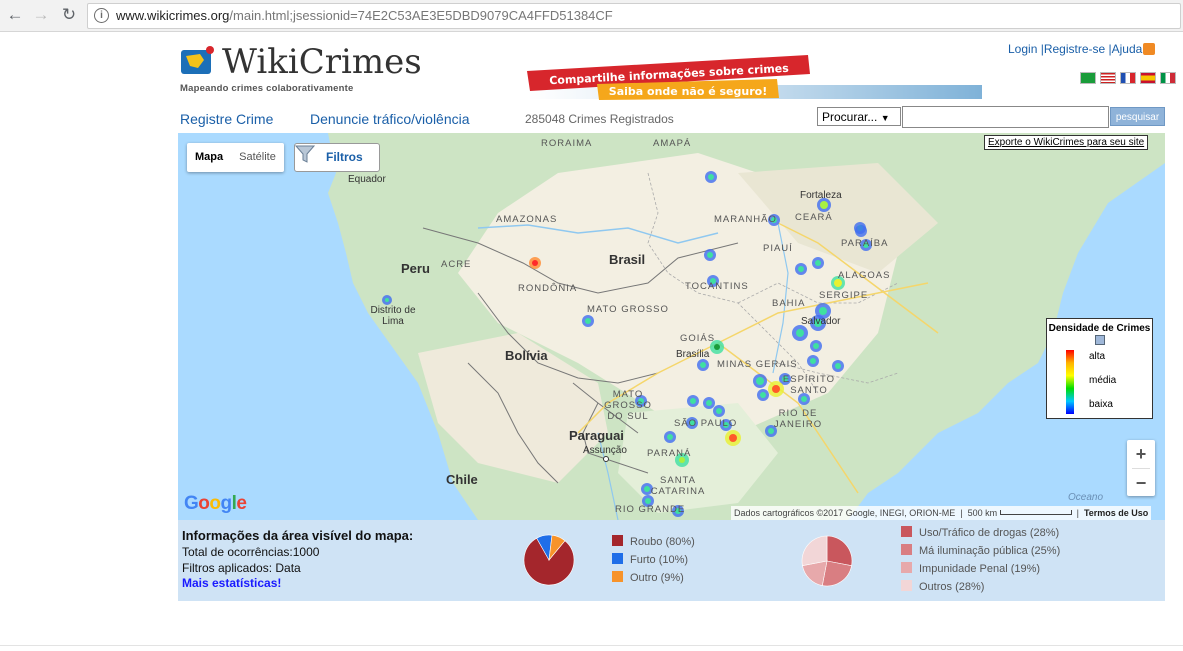 This screenshot has width=1183, height=651. Describe the element at coordinates (1116, 513) in the screenshot. I see `terms-link: Termos de Uso` at that location.